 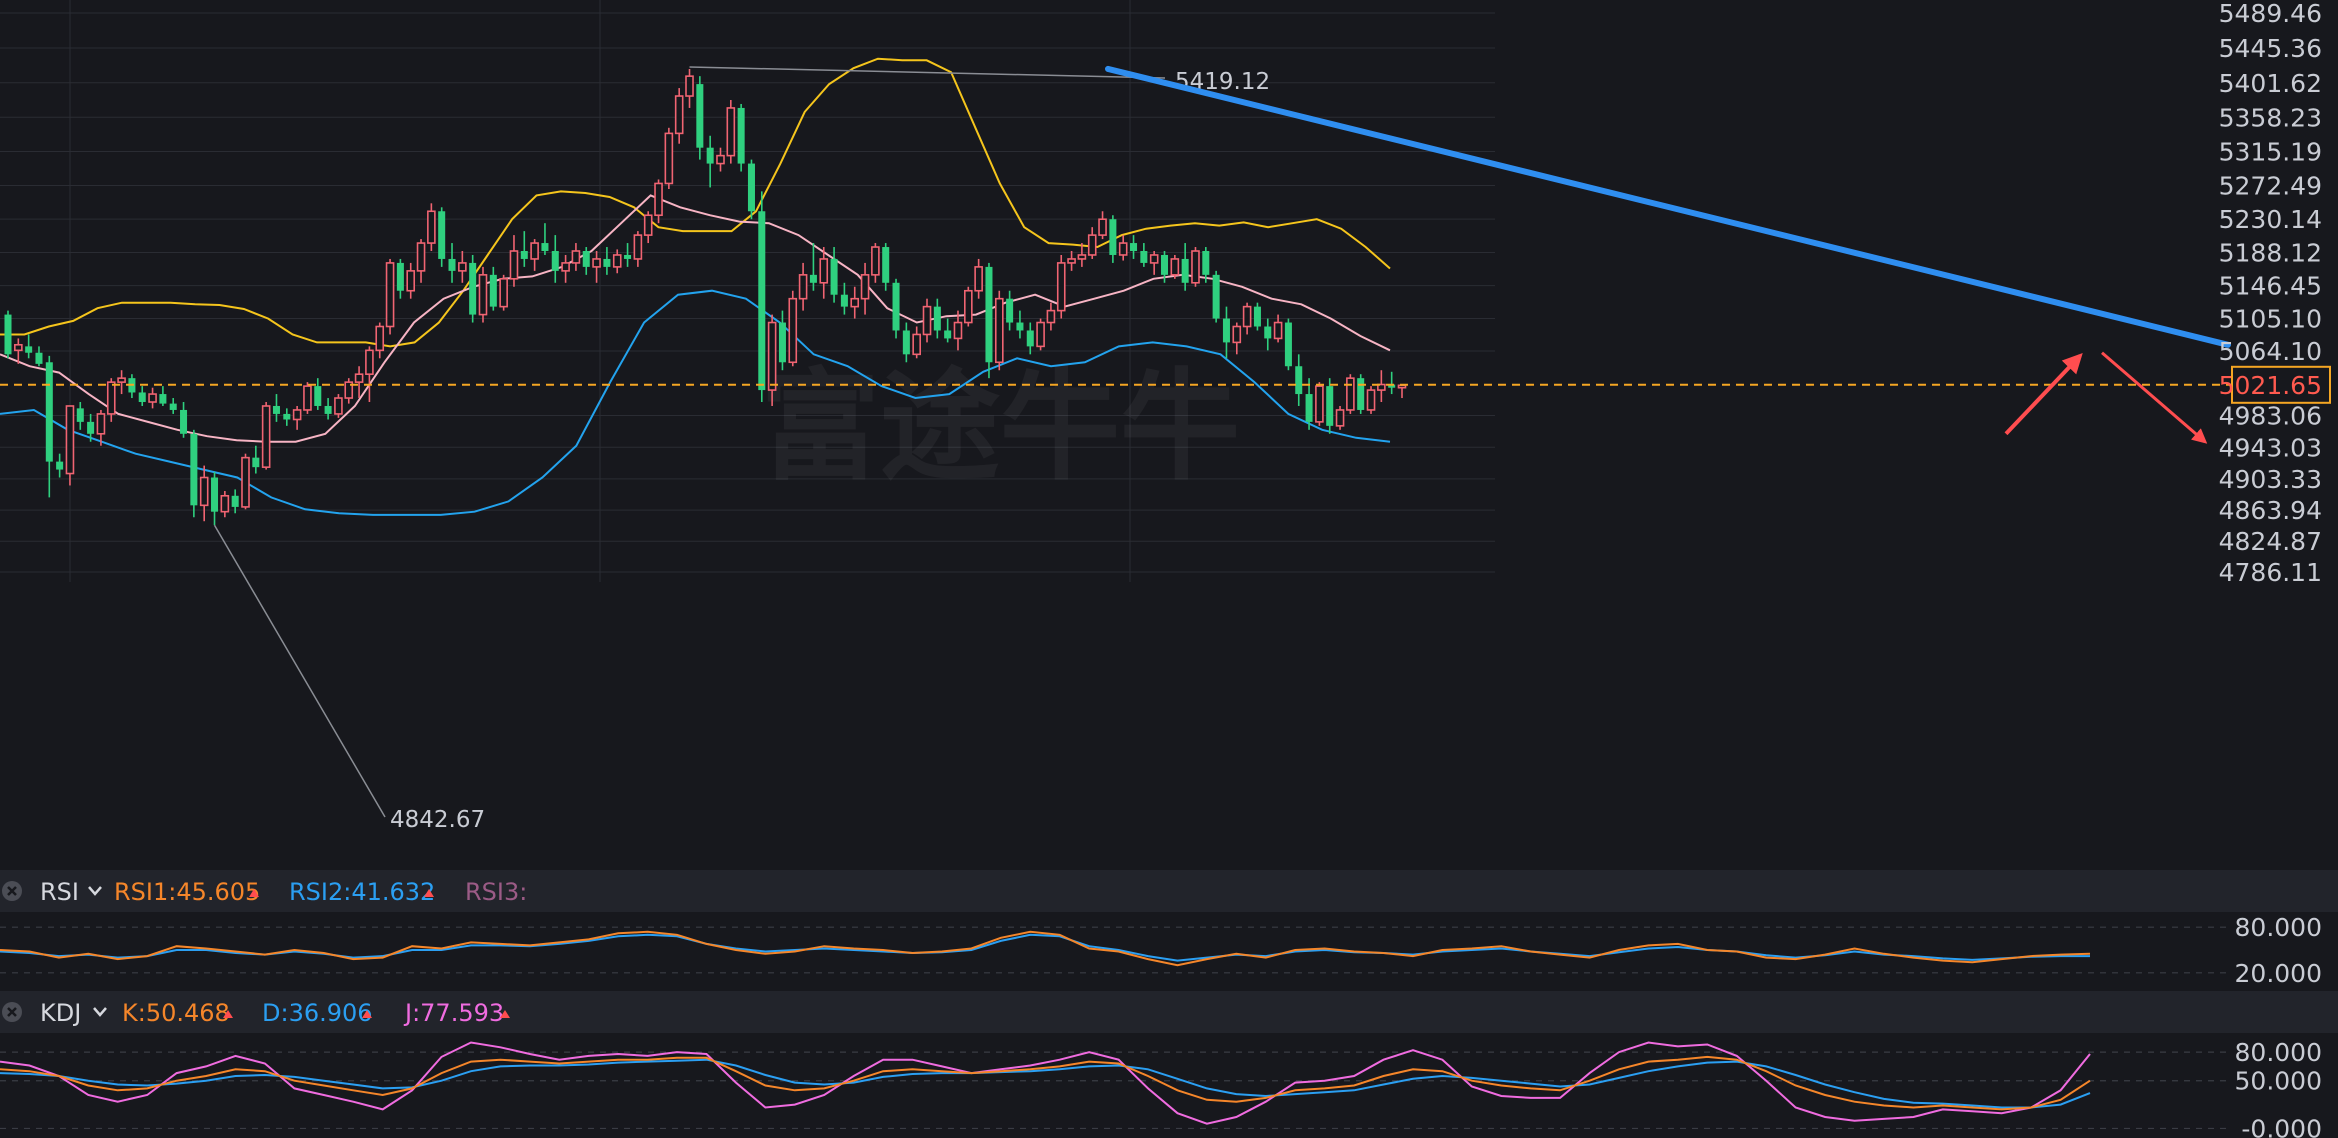 What do you see at coordinates (60, 1013) in the screenshot?
I see `kdj-indicator-name: KDJ` at bounding box center [60, 1013].